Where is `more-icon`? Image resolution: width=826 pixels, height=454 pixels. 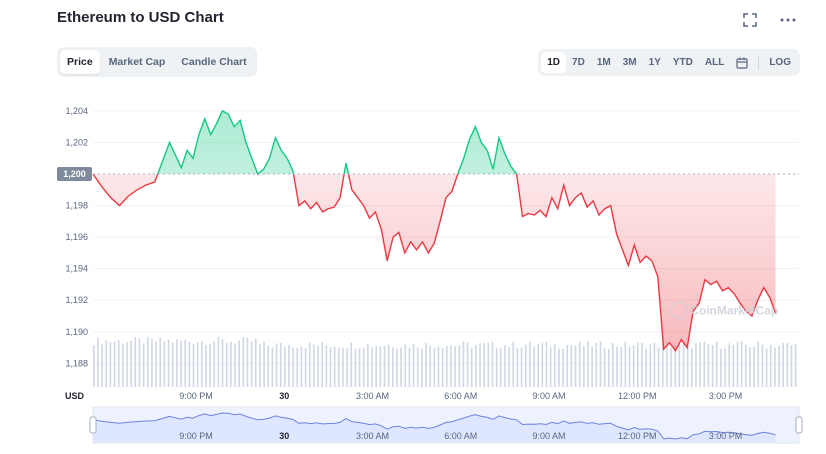
more-icon is located at coordinates (788, 20).